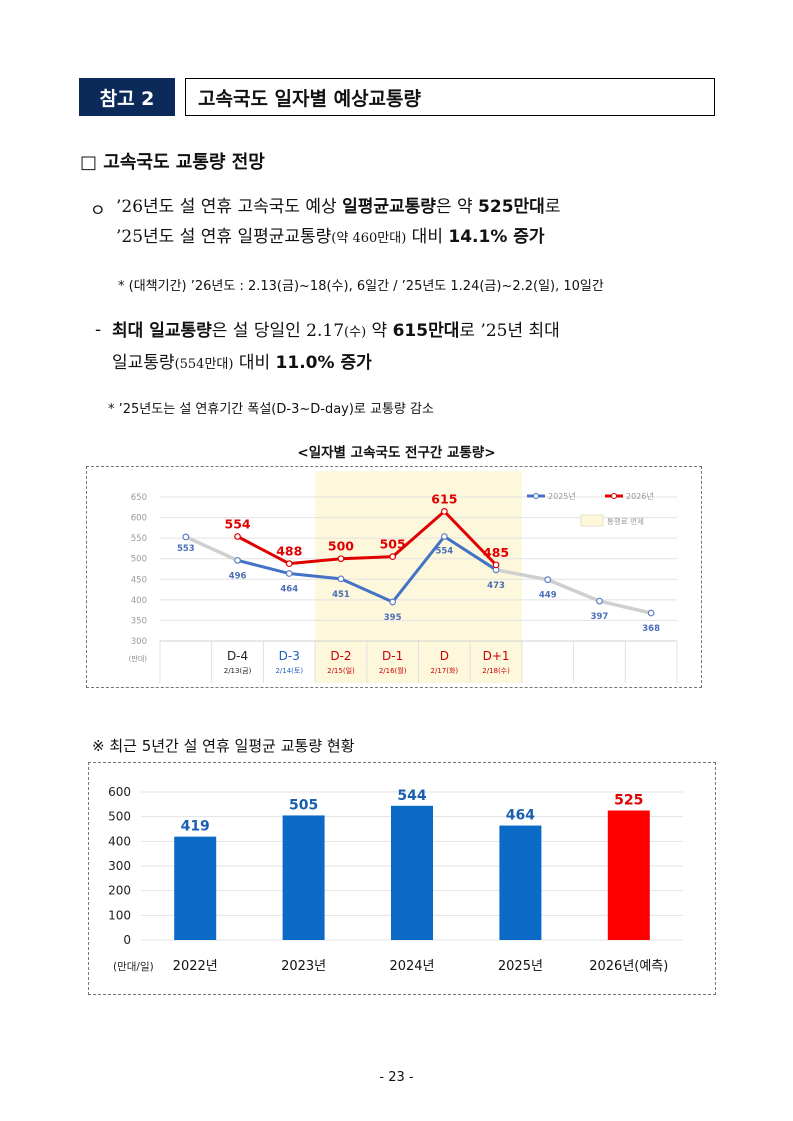 The image size is (793, 1121). Describe the element at coordinates (496, 586) in the screenshot. I see `series-2025-value-label: 473` at that location.